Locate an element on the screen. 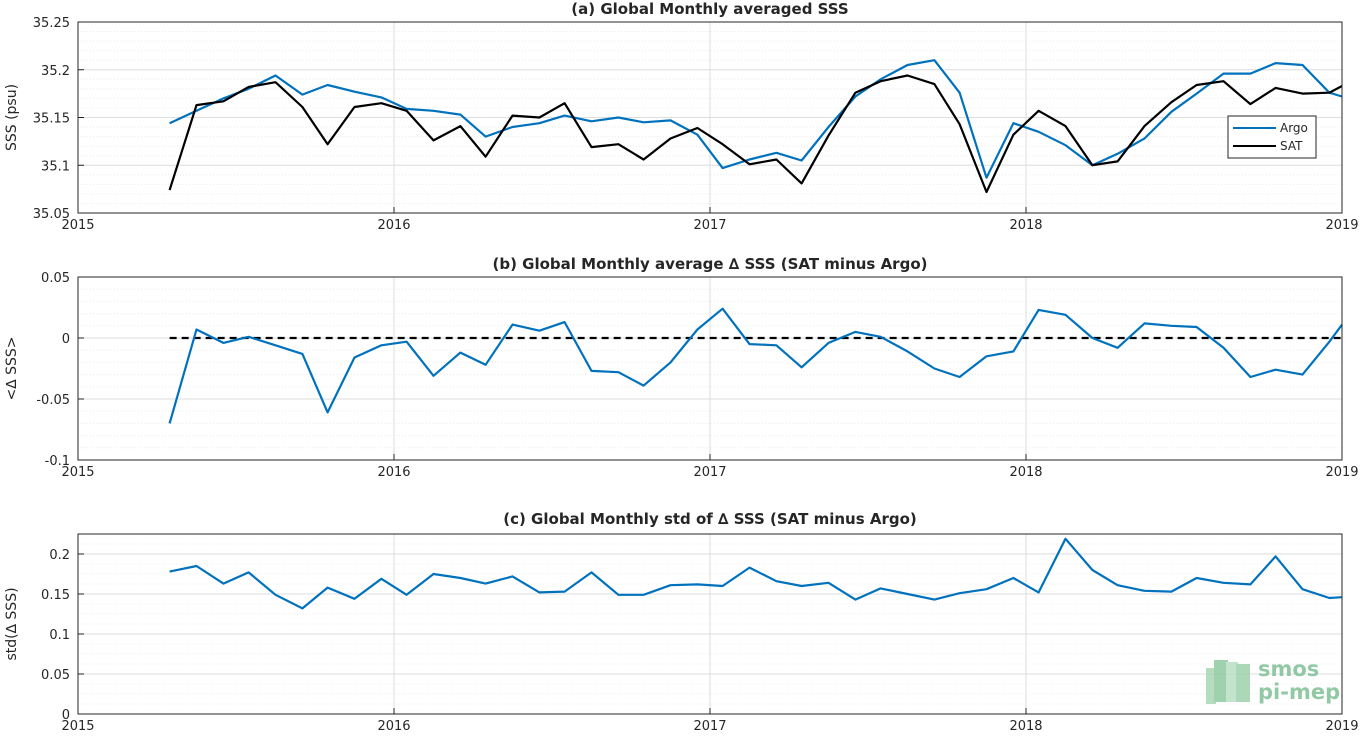 The height and width of the screenshot is (737, 1364). chart-title: (a) Global Monthly averaged SSS is located at coordinates (709, 9).